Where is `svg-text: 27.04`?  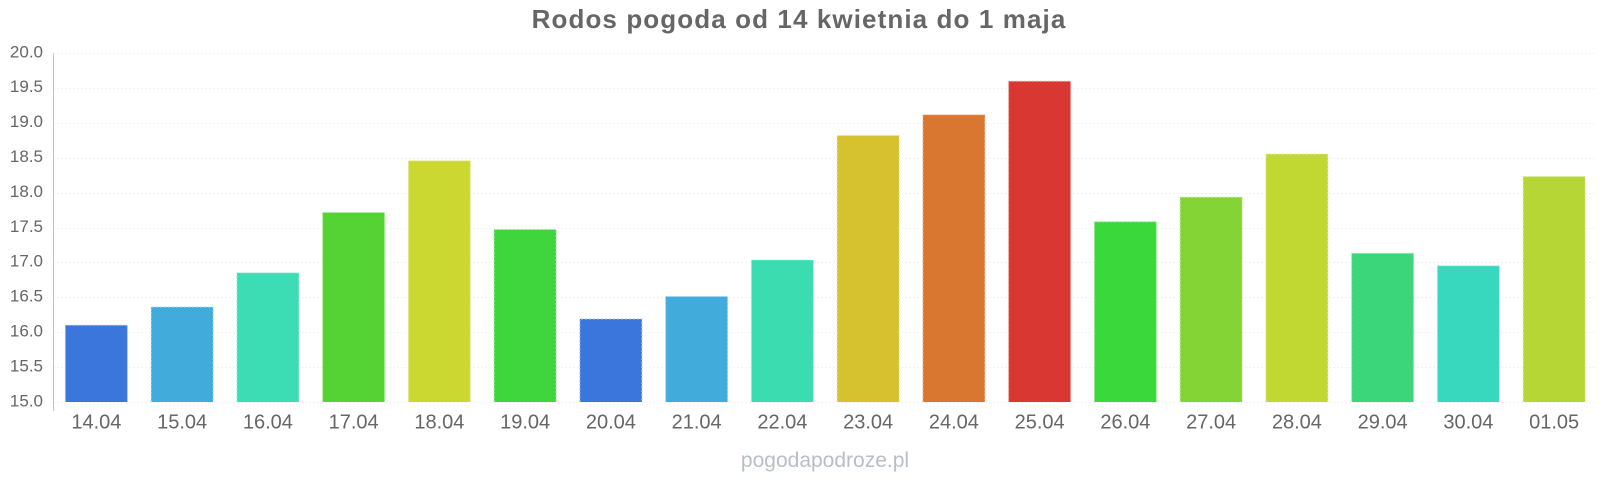
svg-text: 27.04 is located at coordinates (1211, 423).